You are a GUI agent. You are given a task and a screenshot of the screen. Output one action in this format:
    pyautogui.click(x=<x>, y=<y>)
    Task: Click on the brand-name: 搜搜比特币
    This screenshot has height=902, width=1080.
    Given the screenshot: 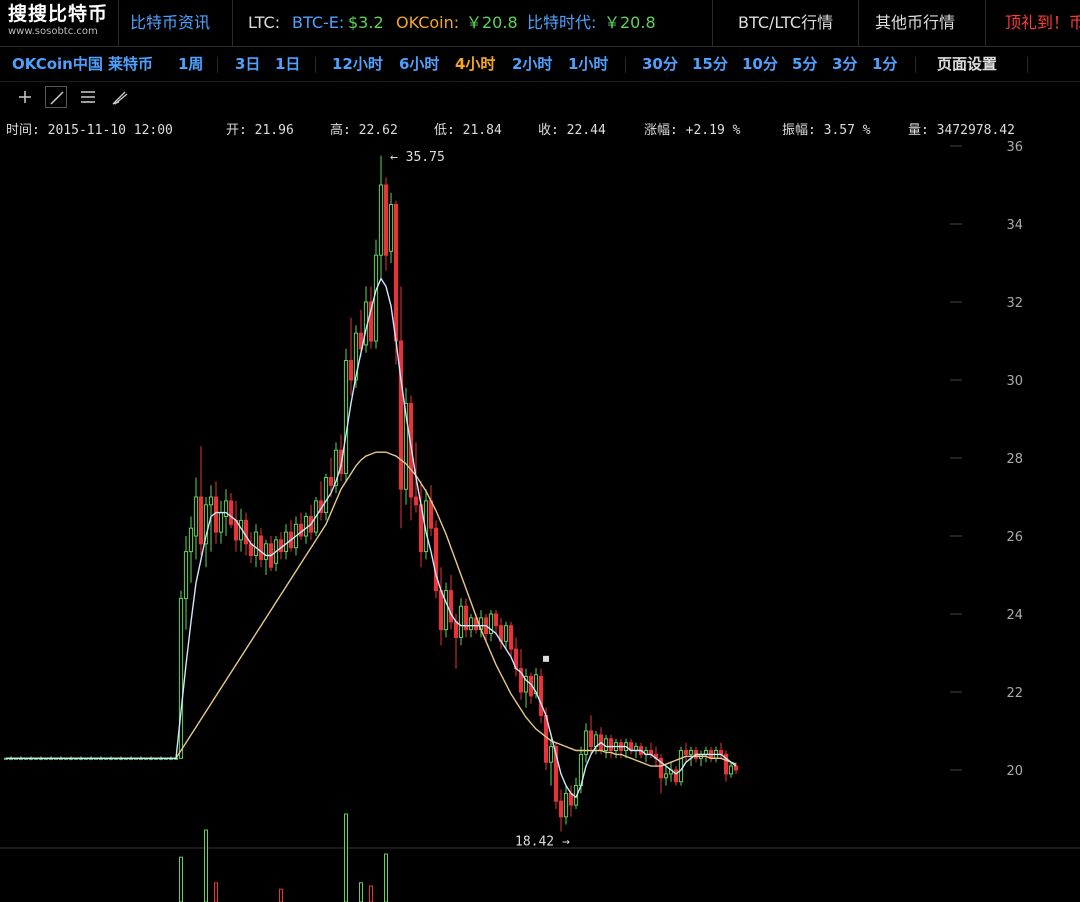 What is the action you would take?
    pyautogui.click(x=58, y=14)
    